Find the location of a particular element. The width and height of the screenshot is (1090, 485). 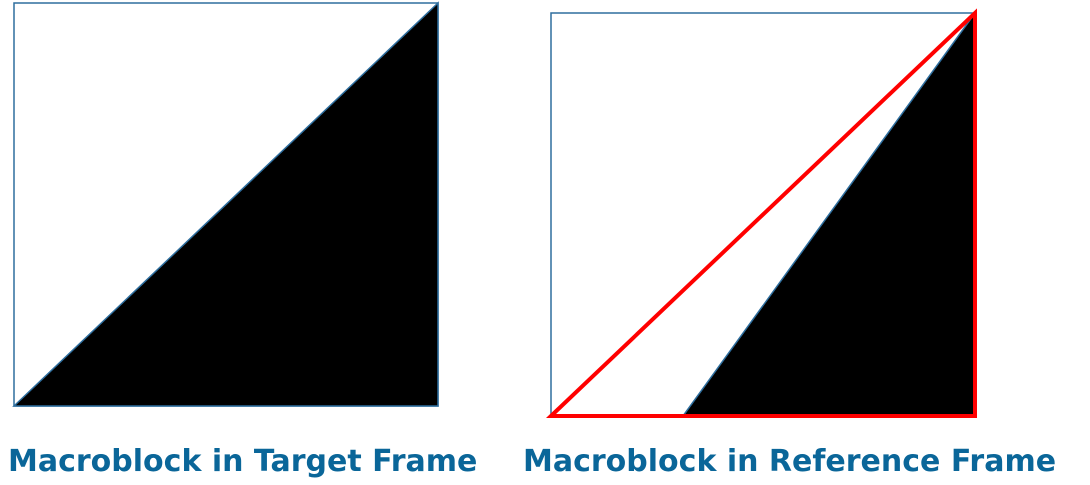

reference-frame-caption: Macroblock in Reference Frame is located at coordinates (790, 461).